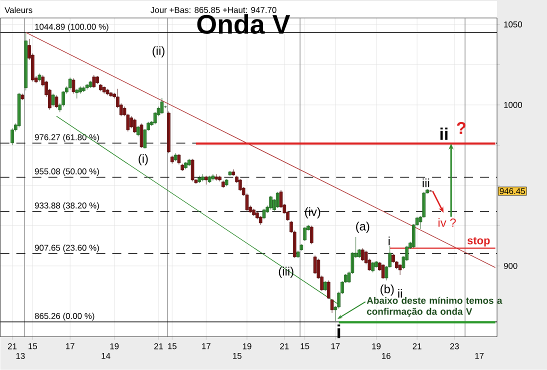 The image size is (547, 370). I want to click on x-tick-label: 23, so click(454, 346).